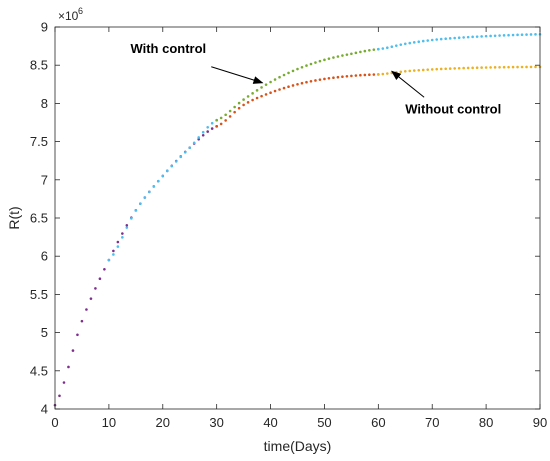 The width and height of the screenshot is (550, 461). Describe the element at coordinates (14, 217) in the screenshot. I see `y-axis-title: R(t)` at that location.